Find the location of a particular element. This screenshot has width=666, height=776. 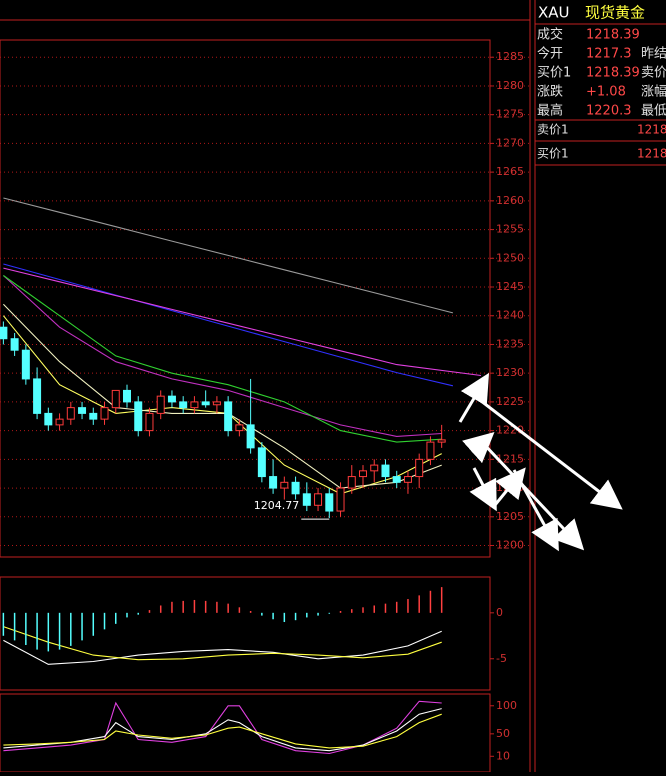

annotation-arrows is located at coordinates (540, 462).